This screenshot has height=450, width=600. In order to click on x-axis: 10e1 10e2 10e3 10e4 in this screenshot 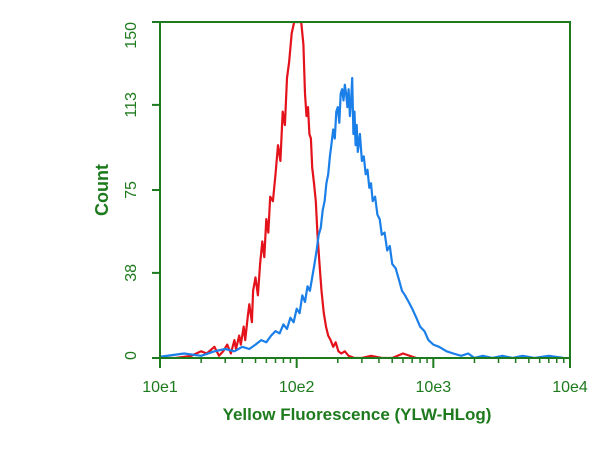, I will do `click(365, 377)`.